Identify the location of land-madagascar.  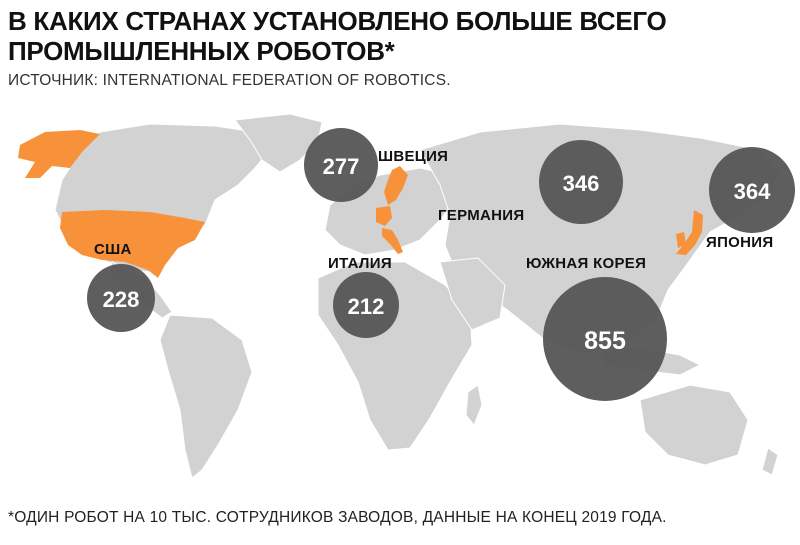
(474, 405).